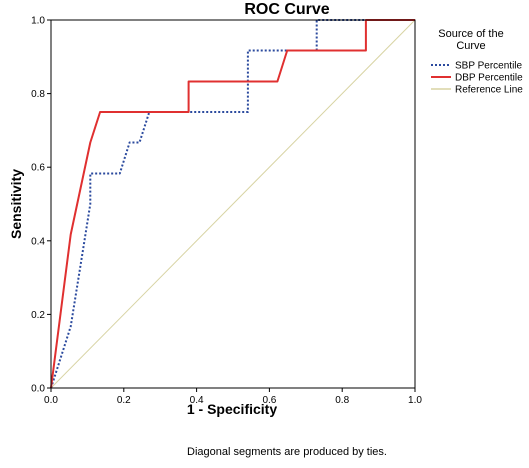  What do you see at coordinates (38, 168) in the screenshot?
I see `y-tick-label: 0.6` at bounding box center [38, 168].